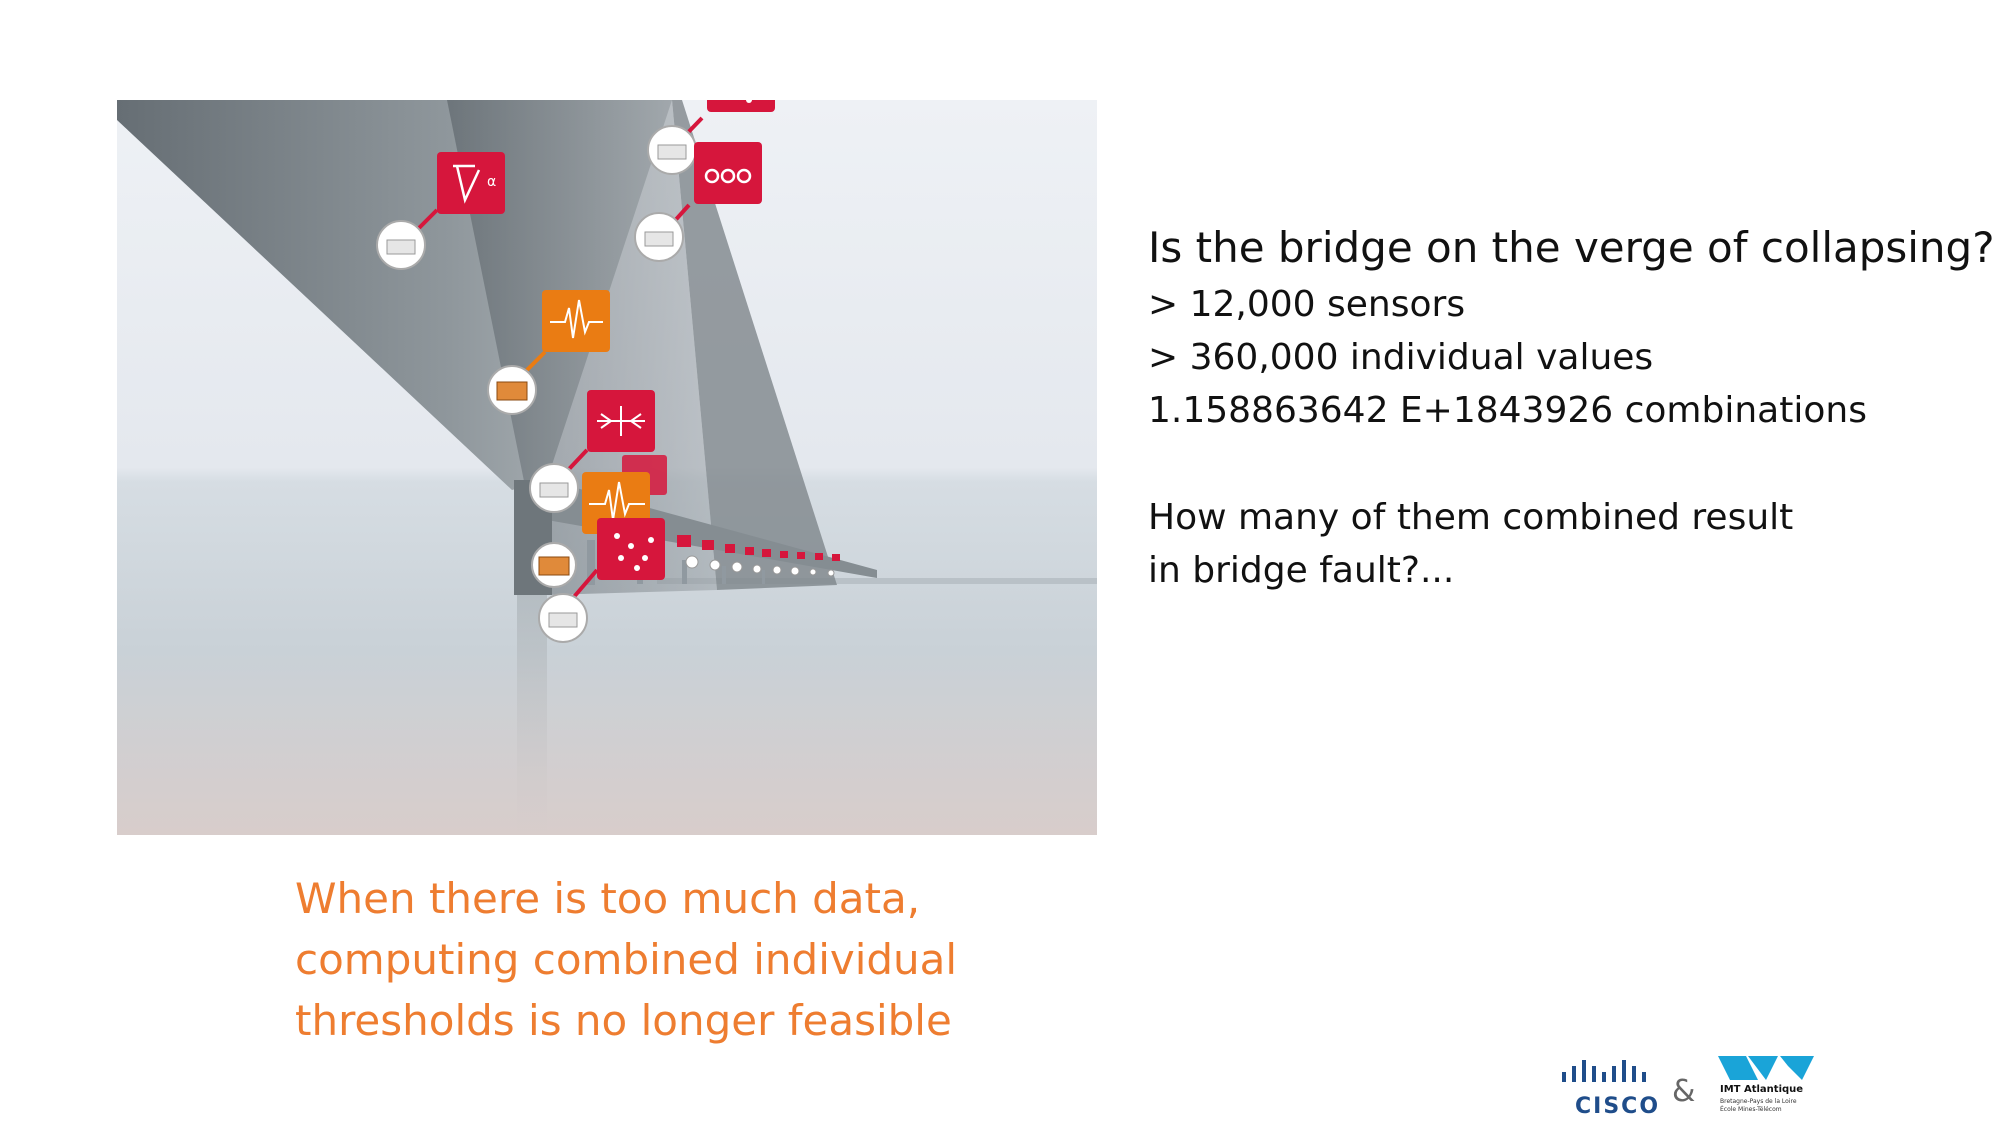 This screenshot has width=2000, height=1125. I want to click on imt-sub-line-1: Bretagne-Pays de la Loire, so click(1758, 1101).